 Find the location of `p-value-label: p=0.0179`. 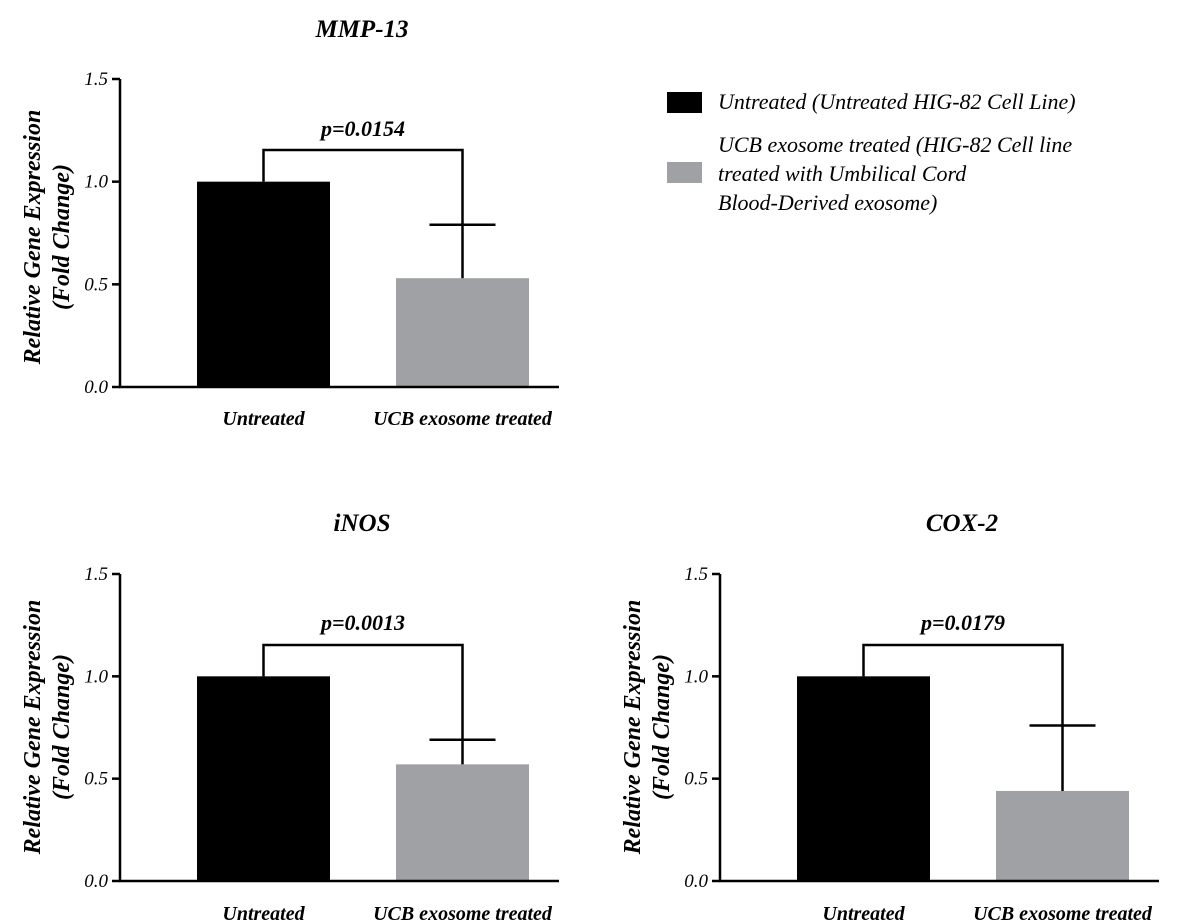

p-value-label: p=0.0179 is located at coordinates (962, 622).